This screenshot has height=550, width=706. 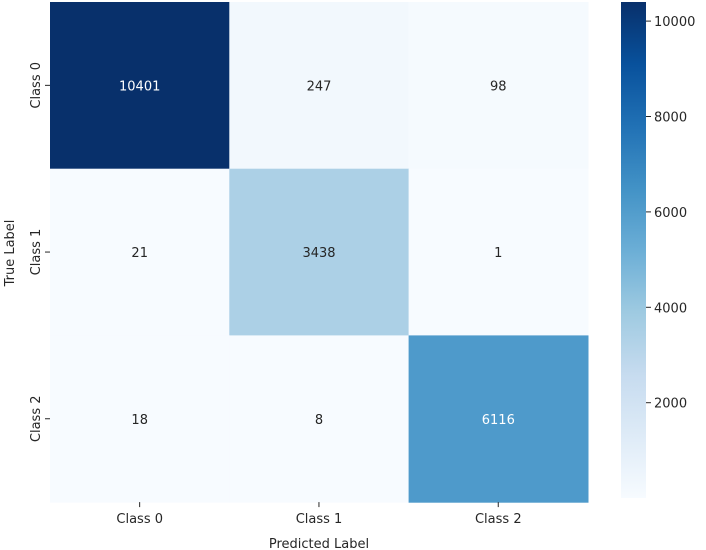 I want to click on colorbar-gradient, so click(x=633, y=250).